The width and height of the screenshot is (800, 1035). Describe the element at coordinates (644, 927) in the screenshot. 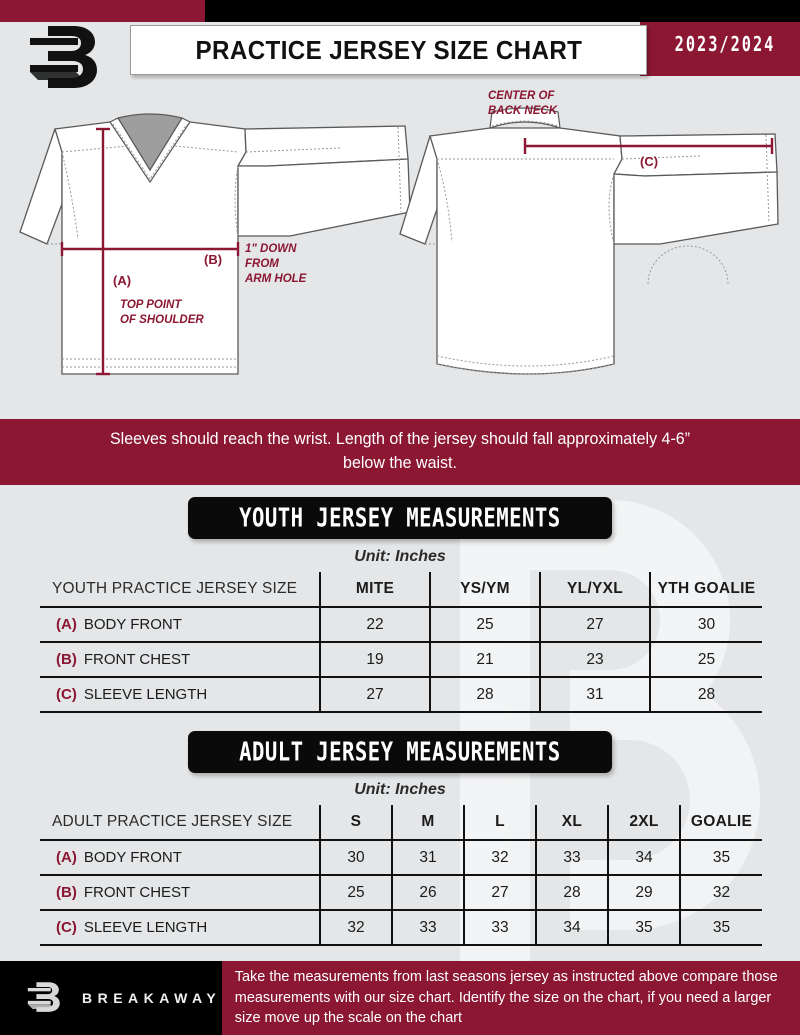

I see `adult-cell-2-4: 35` at that location.